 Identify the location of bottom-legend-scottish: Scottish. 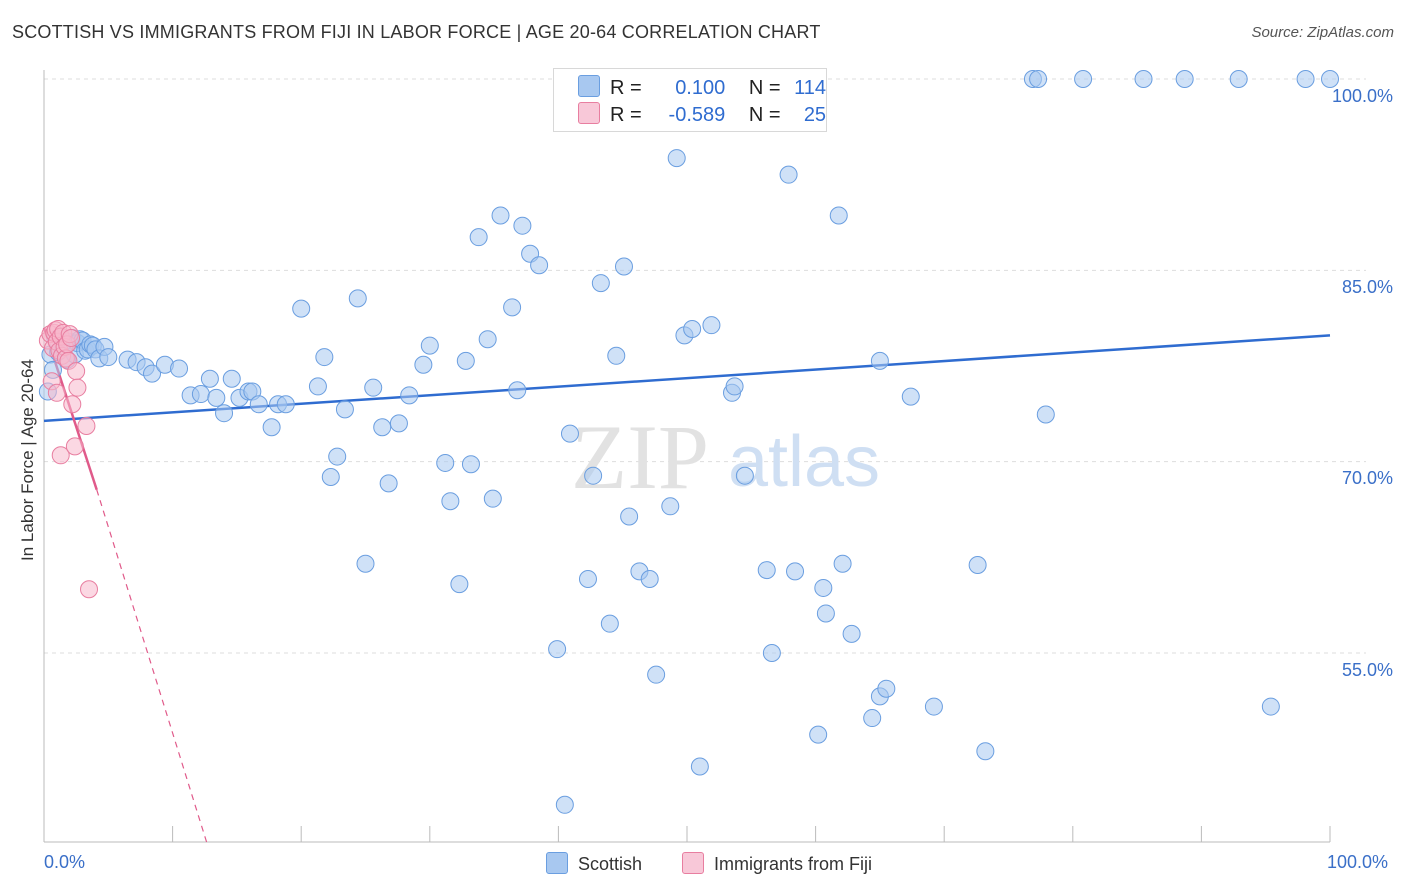
(594, 863).